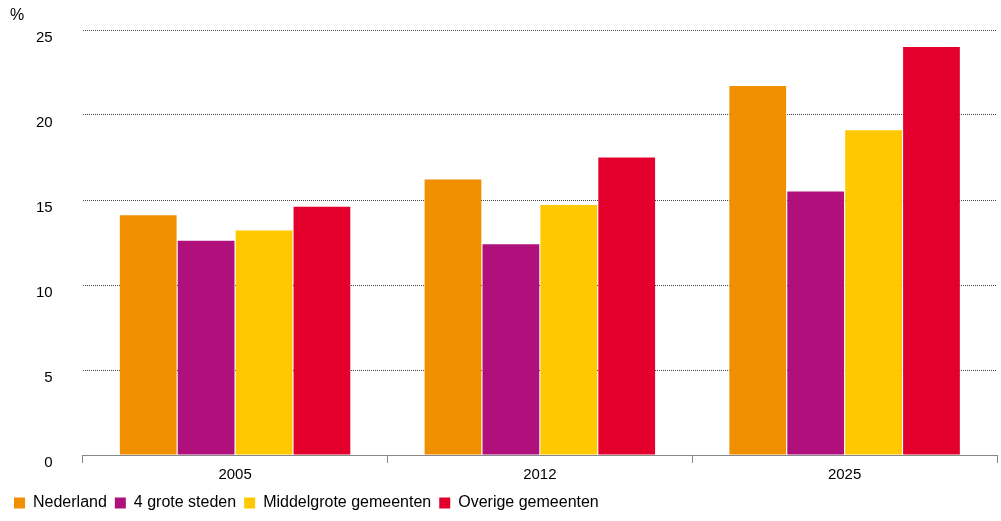  Describe the element at coordinates (70, 502) in the screenshot. I see `legend-label: Nederland` at that location.